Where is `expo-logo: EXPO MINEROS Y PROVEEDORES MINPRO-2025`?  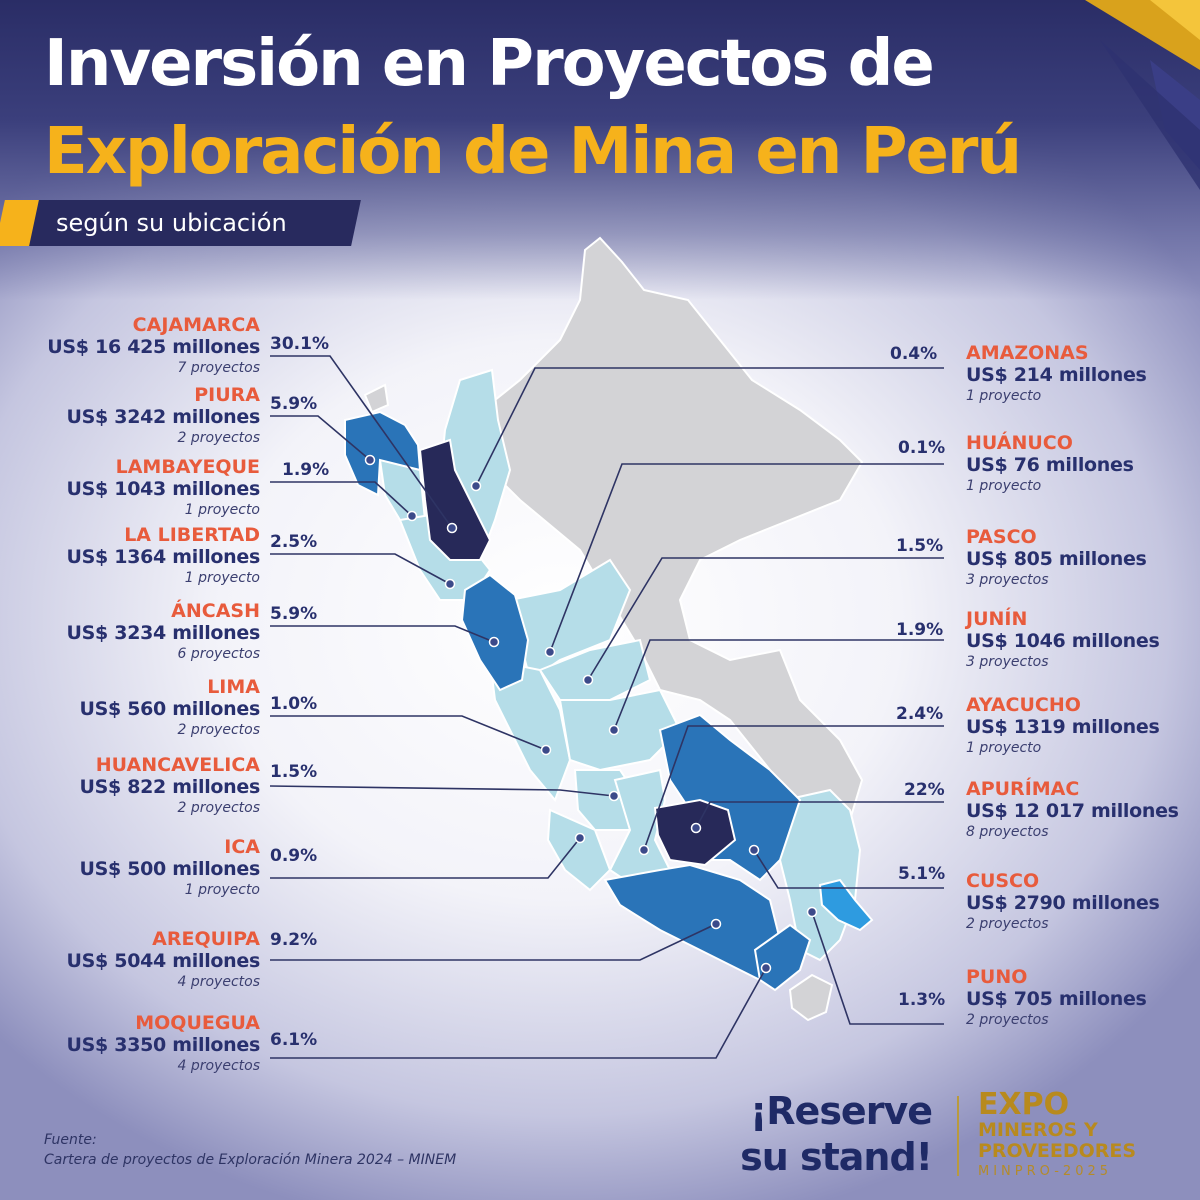 expo-logo: EXPO MINEROS Y PROVEEDORES MINPRO-2025 is located at coordinates (1057, 1136).